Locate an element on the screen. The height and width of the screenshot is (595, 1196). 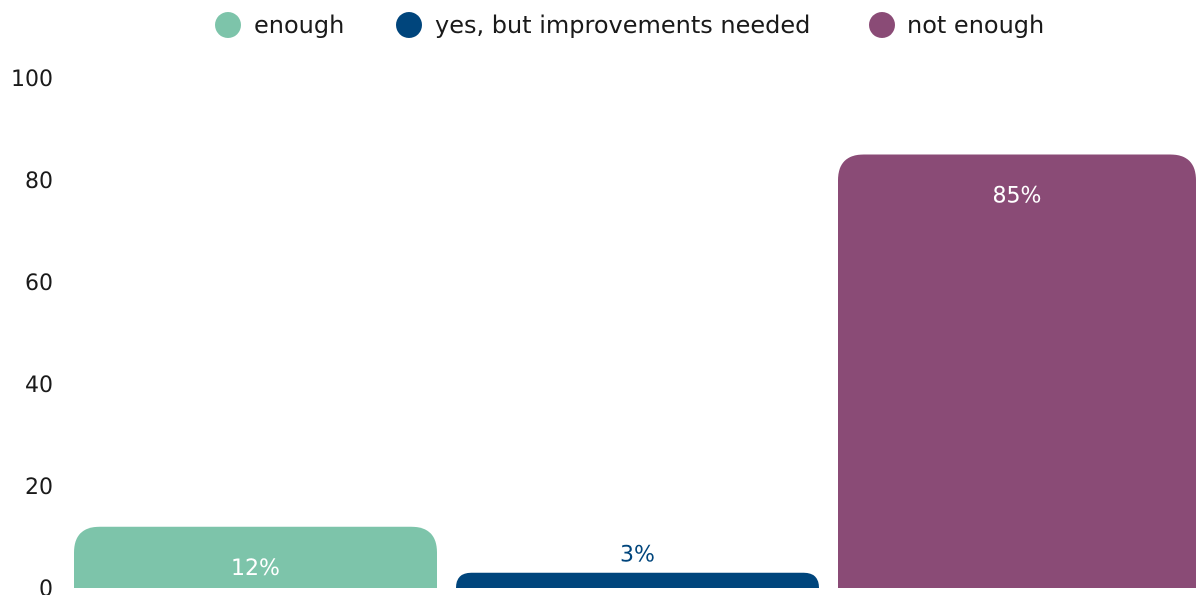
data-label-1: 3% is located at coordinates (637, 555).